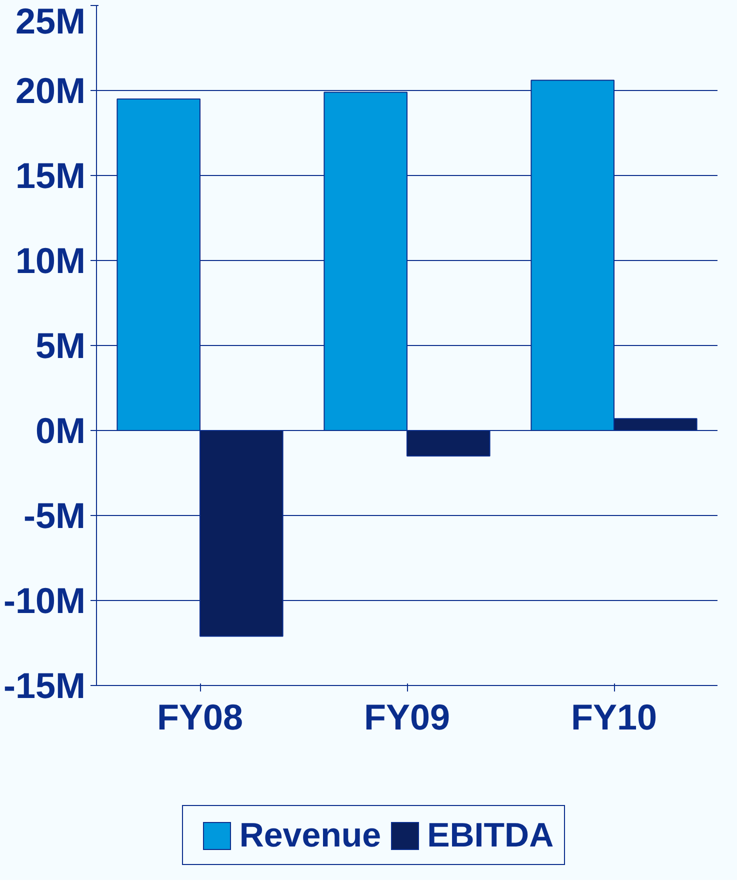 The image size is (737, 896). I want to click on y-tick-label: 10M, so click(50, 260).